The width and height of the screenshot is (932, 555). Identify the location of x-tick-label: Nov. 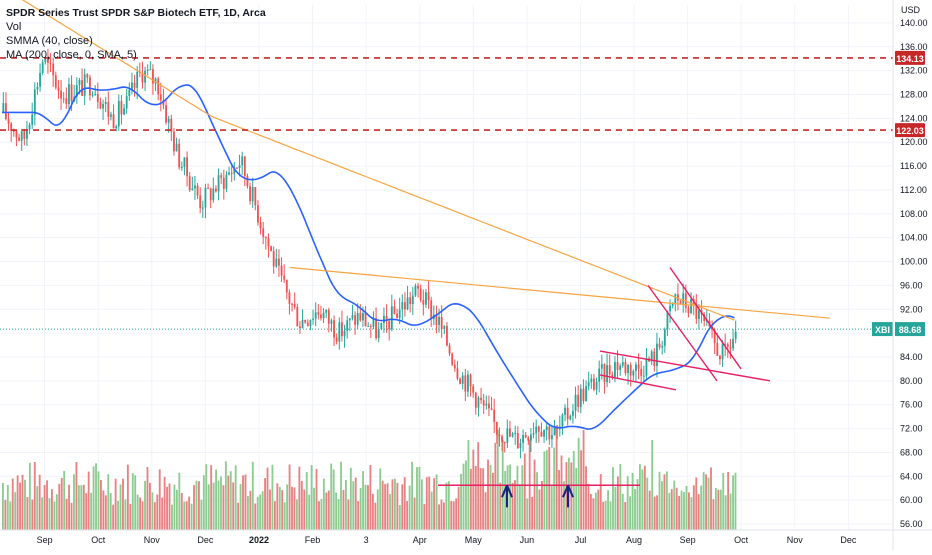
(152, 540).